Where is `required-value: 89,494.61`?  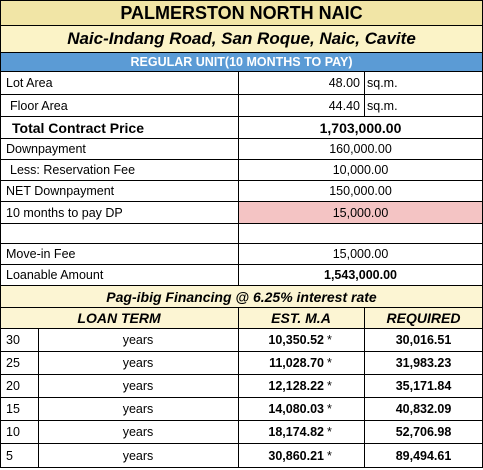
required-value: 89,494.61 is located at coordinates (423, 455).